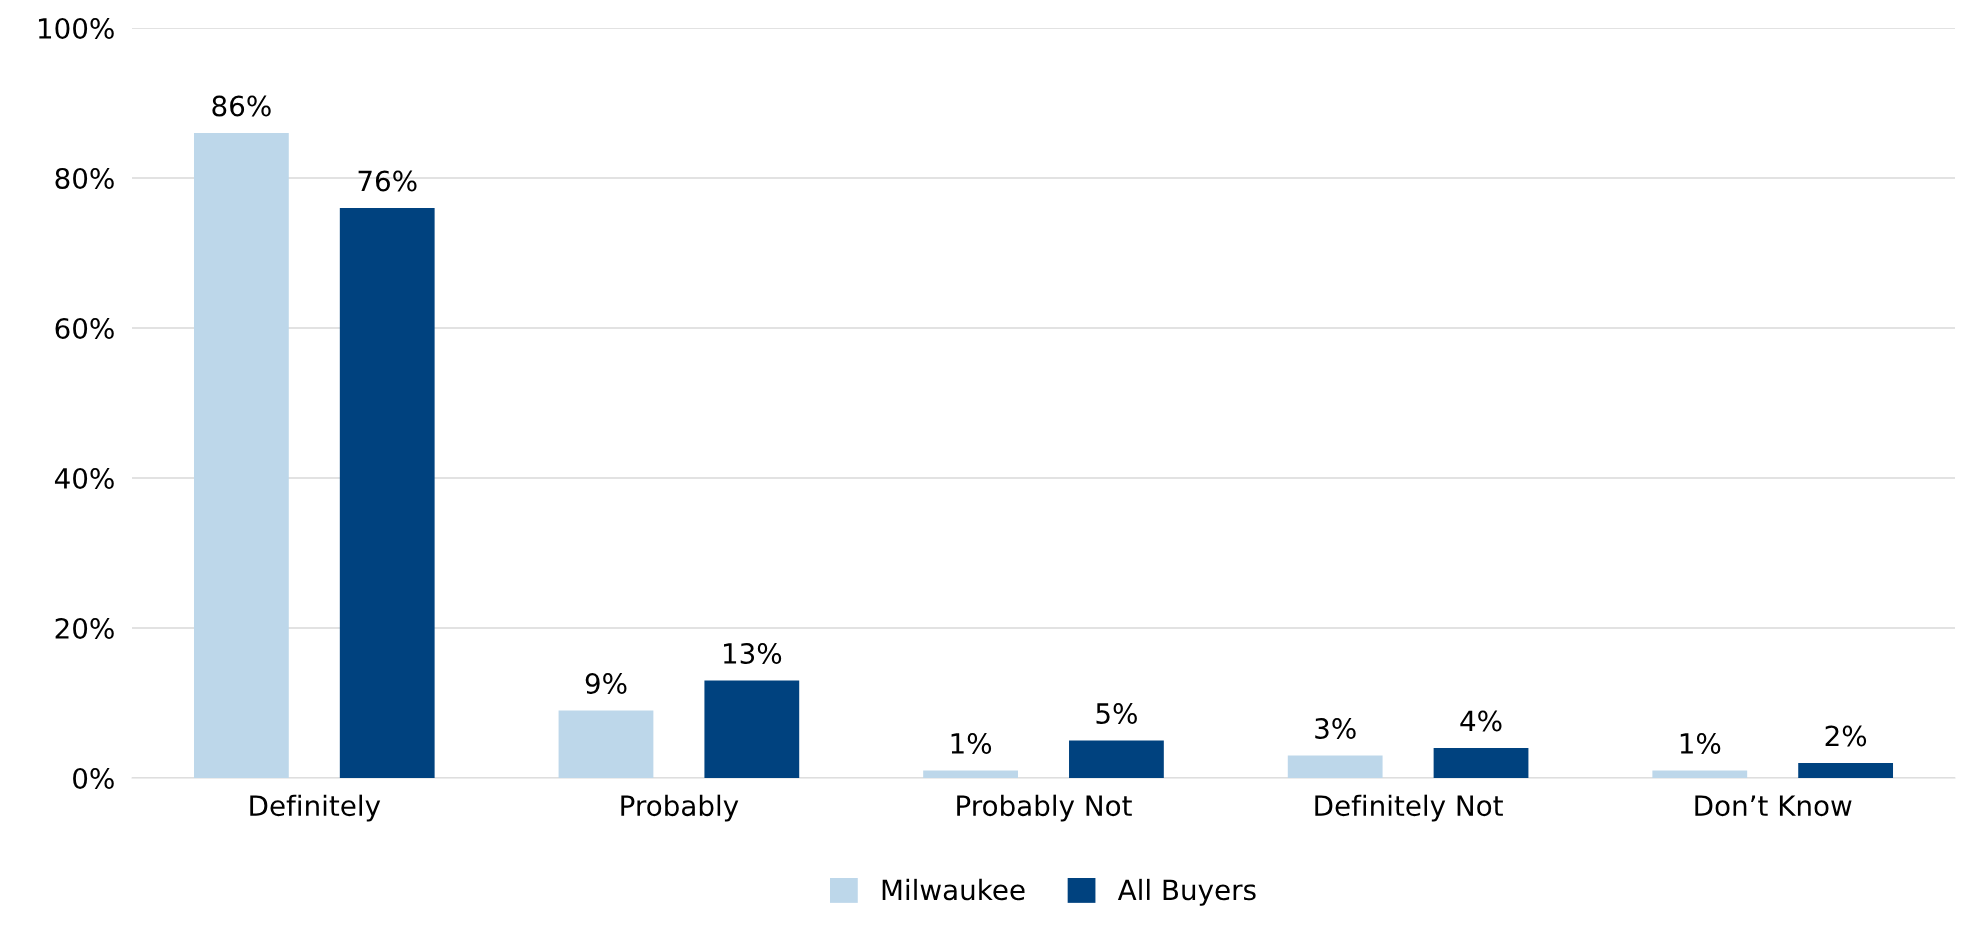 This screenshot has width=1964, height=930. I want to click on text: 4%, so click(1481, 721).